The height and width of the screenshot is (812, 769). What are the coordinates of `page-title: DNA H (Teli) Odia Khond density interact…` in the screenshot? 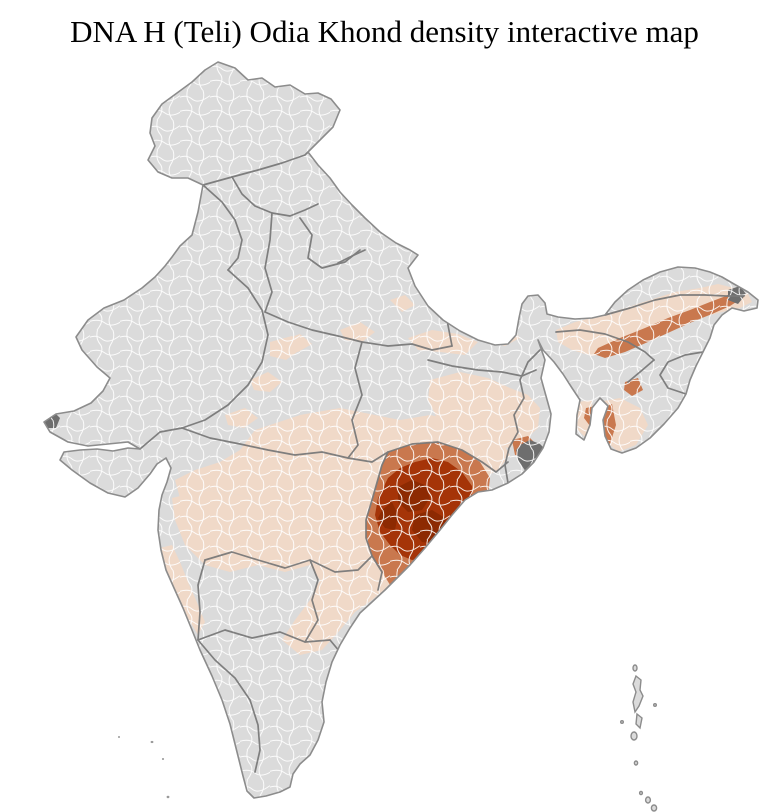 It's located at (384, 31).